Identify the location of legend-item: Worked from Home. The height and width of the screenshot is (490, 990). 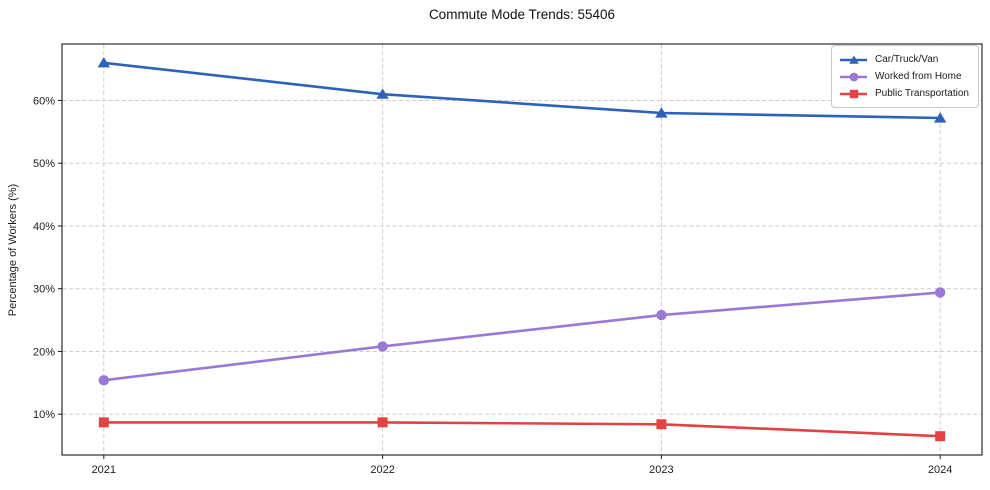
(904, 76).